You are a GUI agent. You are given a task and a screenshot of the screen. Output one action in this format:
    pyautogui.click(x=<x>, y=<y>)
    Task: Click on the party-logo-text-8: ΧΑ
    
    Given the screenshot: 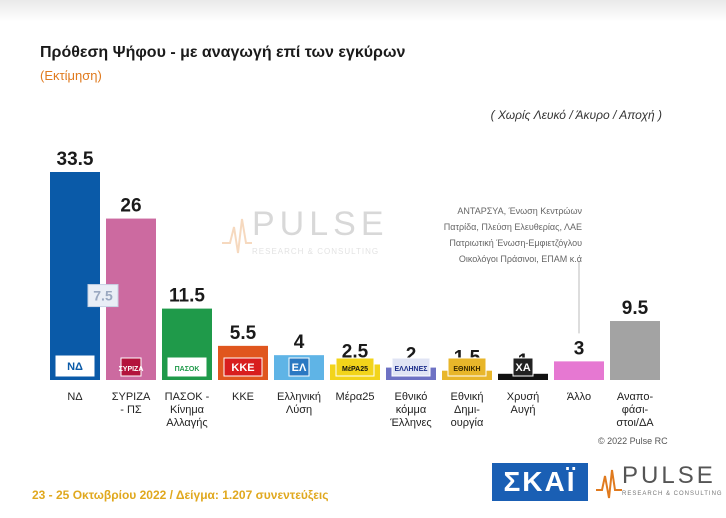 What is the action you would take?
    pyautogui.click(x=522, y=368)
    